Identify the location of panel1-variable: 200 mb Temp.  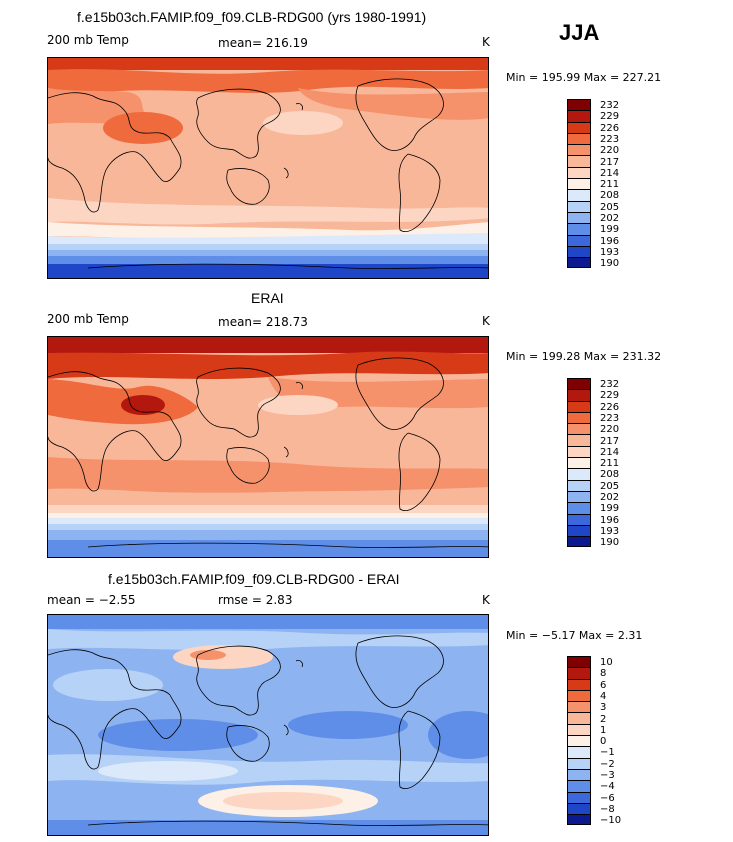
(88, 40).